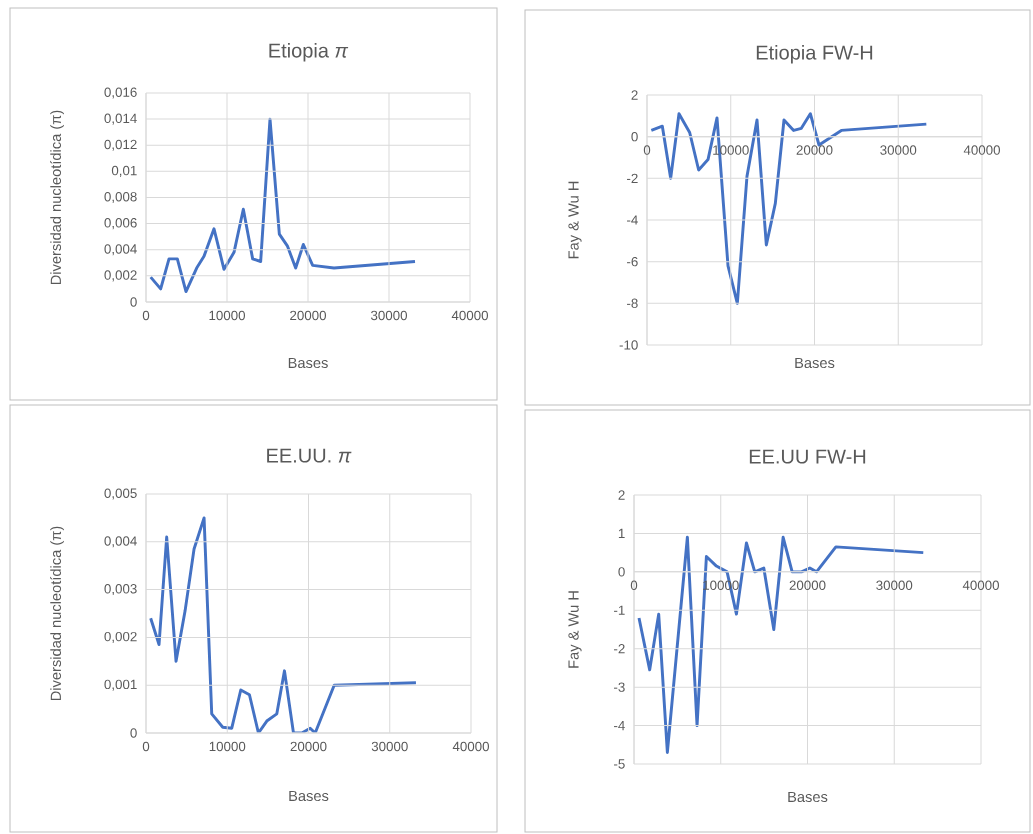  What do you see at coordinates (632, 303) in the screenshot?
I see `y-tick-label: -8` at bounding box center [632, 303].